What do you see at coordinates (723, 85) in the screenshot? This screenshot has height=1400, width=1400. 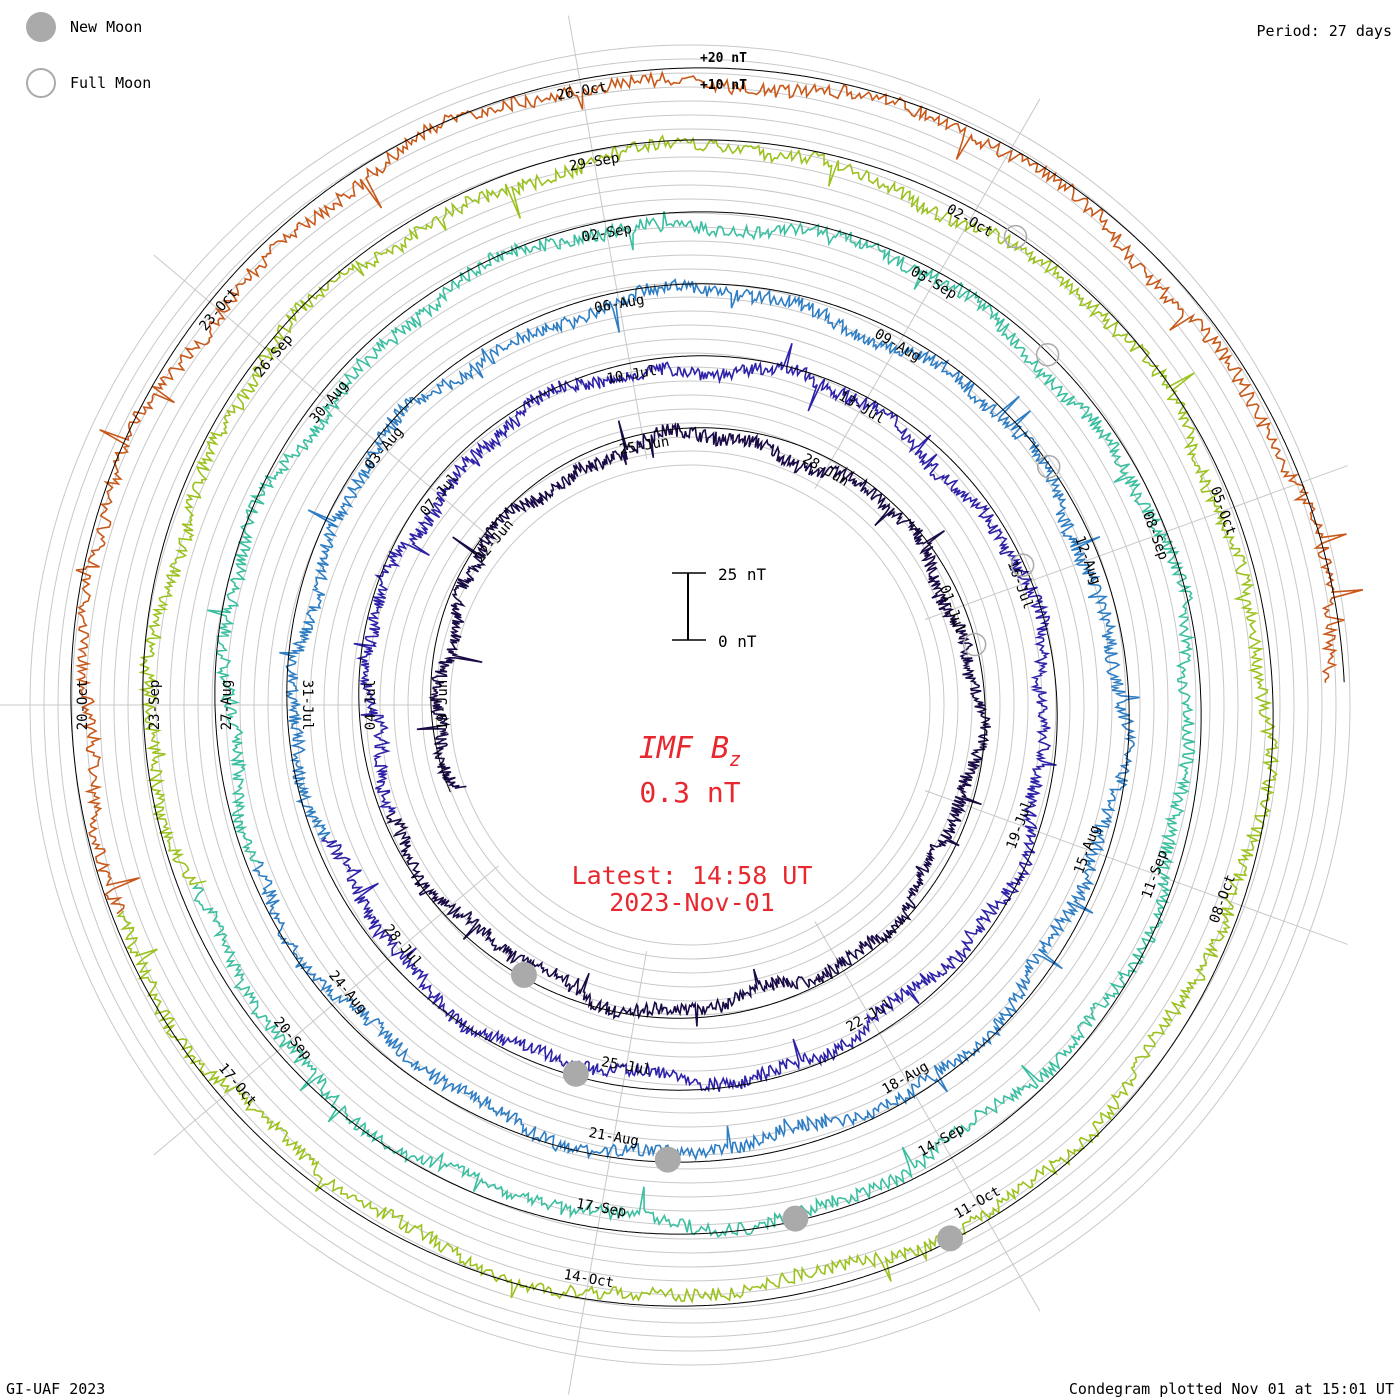 I see `scale-label-second: +10 nT` at bounding box center [723, 85].